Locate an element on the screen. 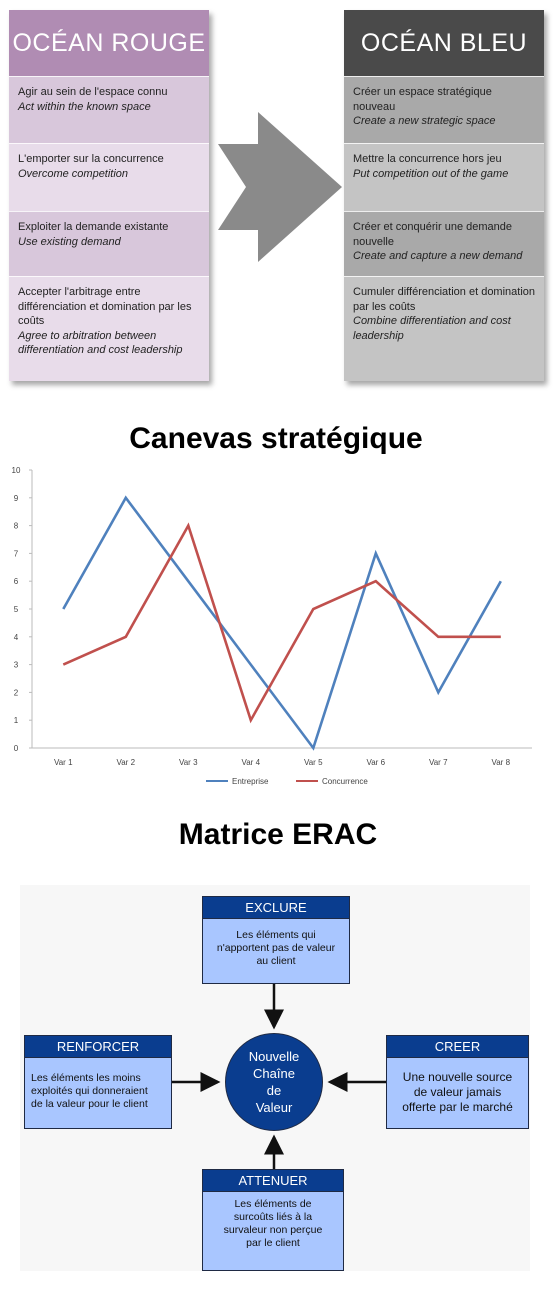  exclure-line: n'apportent pas de valeur is located at coordinates (276, 948).